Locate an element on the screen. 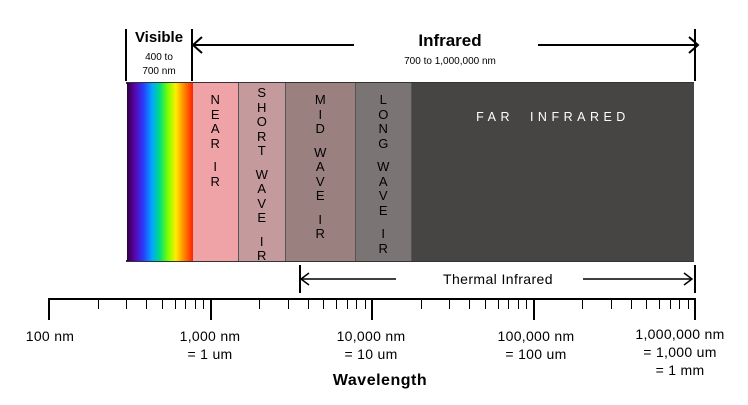 This screenshot has height=405, width=748. far-infrared-label: FAR INFRARED is located at coordinates (553, 117).